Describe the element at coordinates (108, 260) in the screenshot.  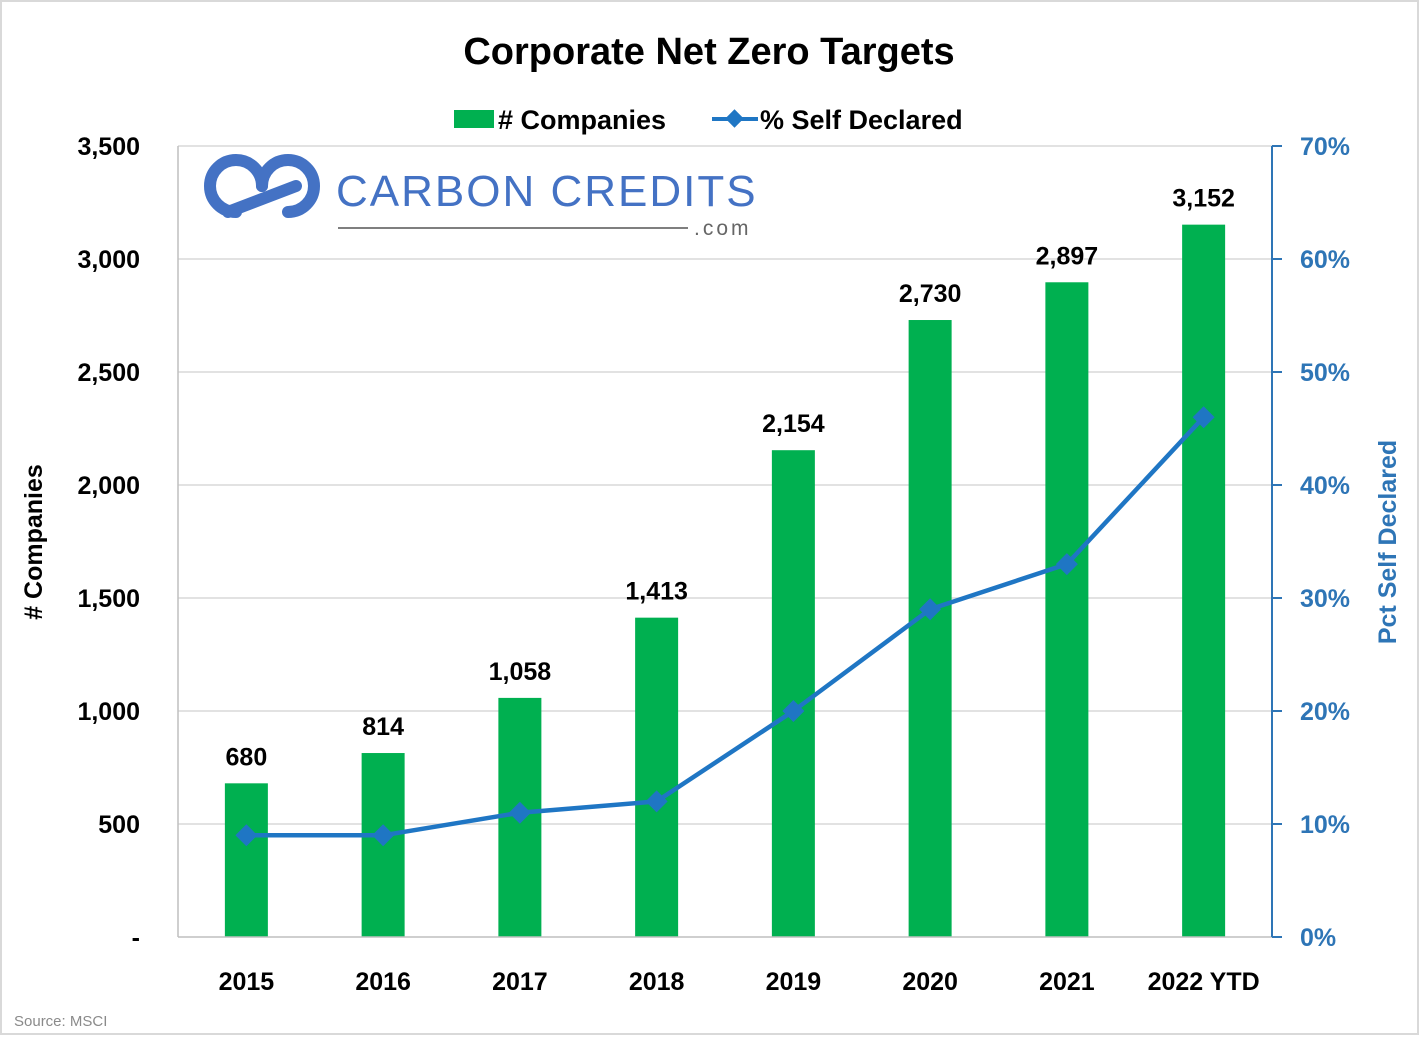
I see `y-tick-left: 3,000` at that location.